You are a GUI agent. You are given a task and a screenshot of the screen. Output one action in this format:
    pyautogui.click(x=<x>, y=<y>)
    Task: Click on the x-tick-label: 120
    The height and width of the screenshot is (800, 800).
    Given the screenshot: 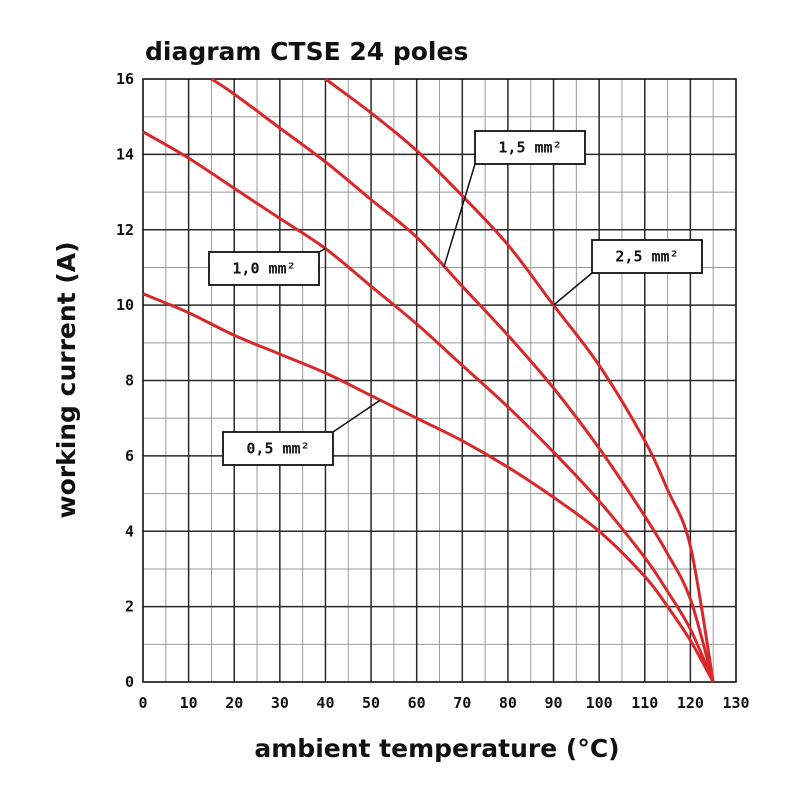 What is the action you would take?
    pyautogui.click(x=690, y=703)
    